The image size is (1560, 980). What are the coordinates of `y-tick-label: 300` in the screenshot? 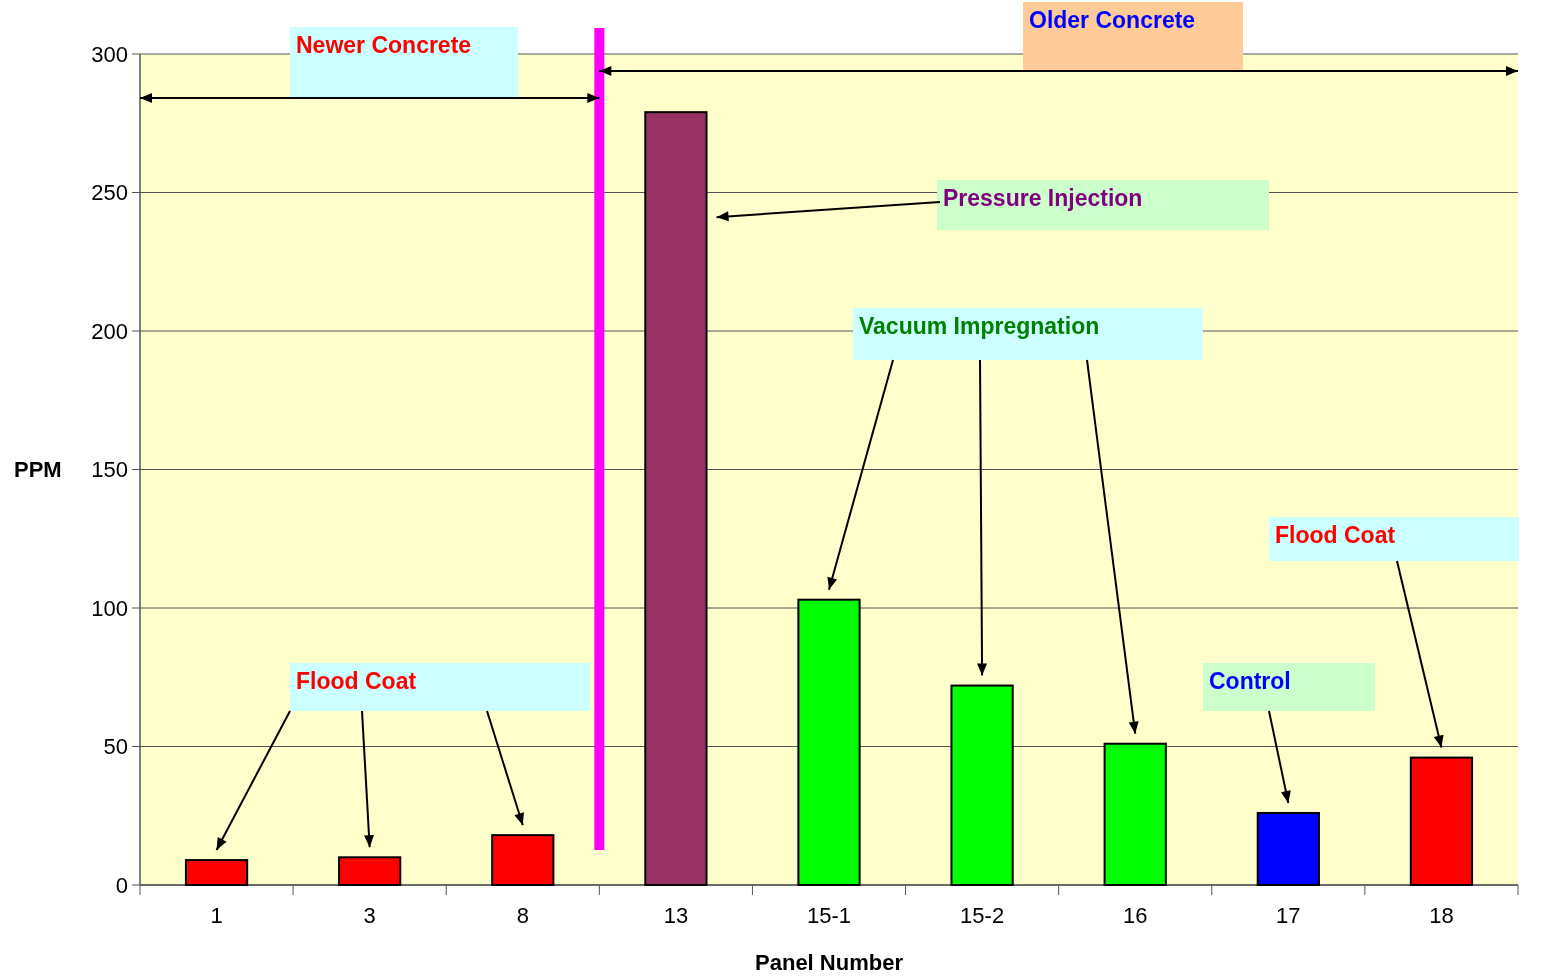 It's located at (109, 54).